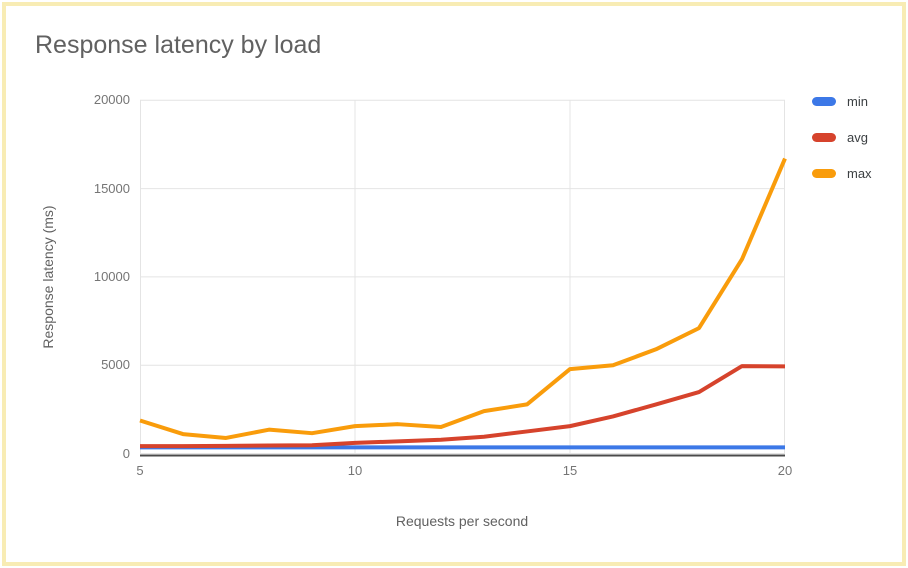  Describe the element at coordinates (857, 137) in the screenshot. I see `legend-label-avg: avg` at that location.